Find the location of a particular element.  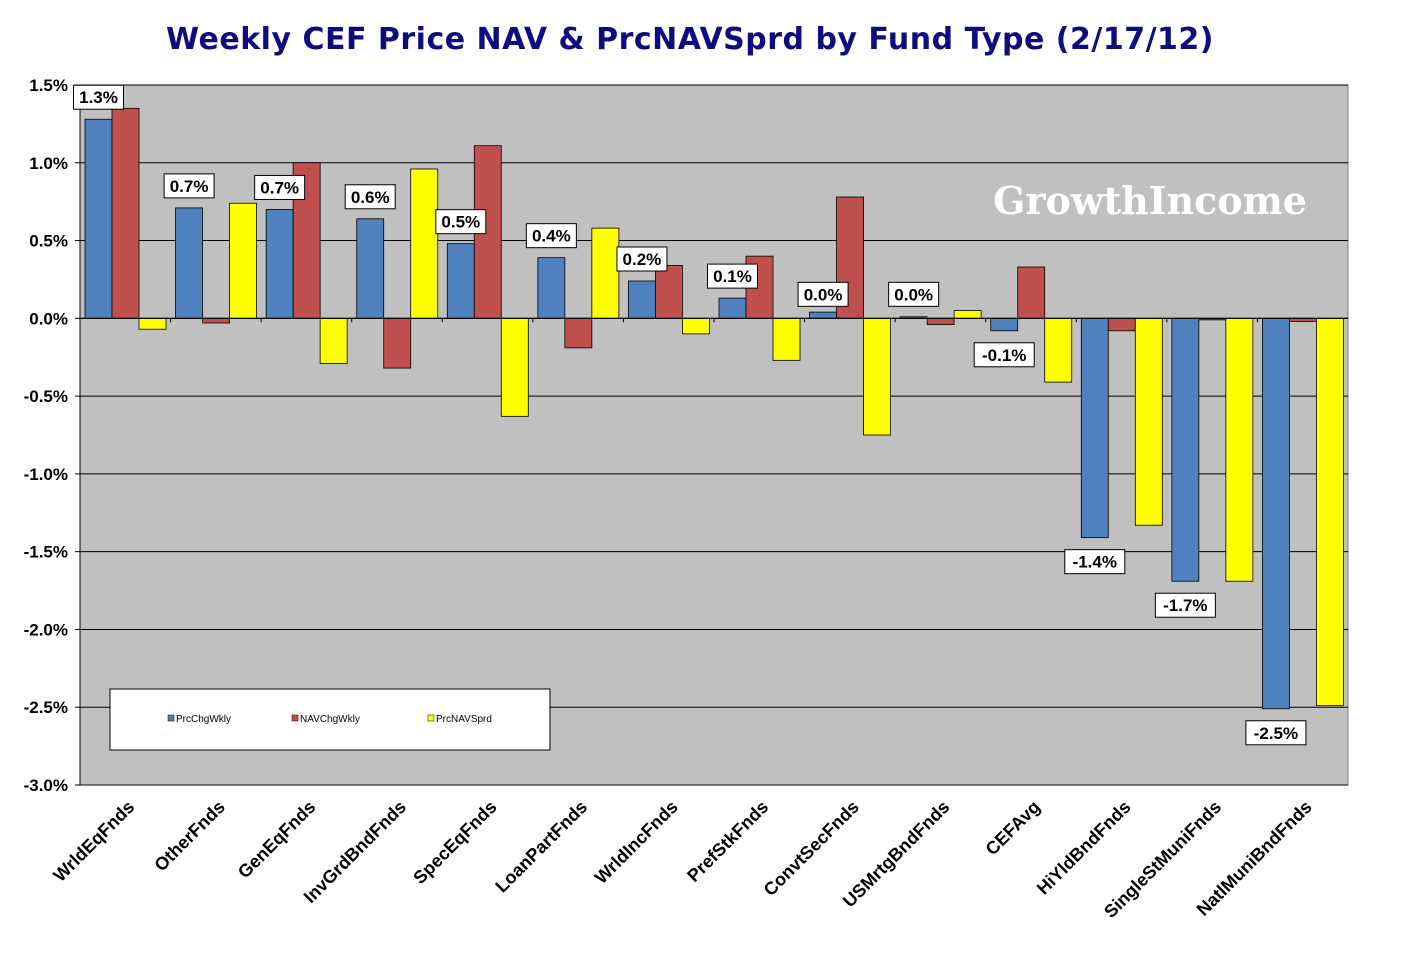

y-tick-label: 0.5% is located at coordinates (48, 241).